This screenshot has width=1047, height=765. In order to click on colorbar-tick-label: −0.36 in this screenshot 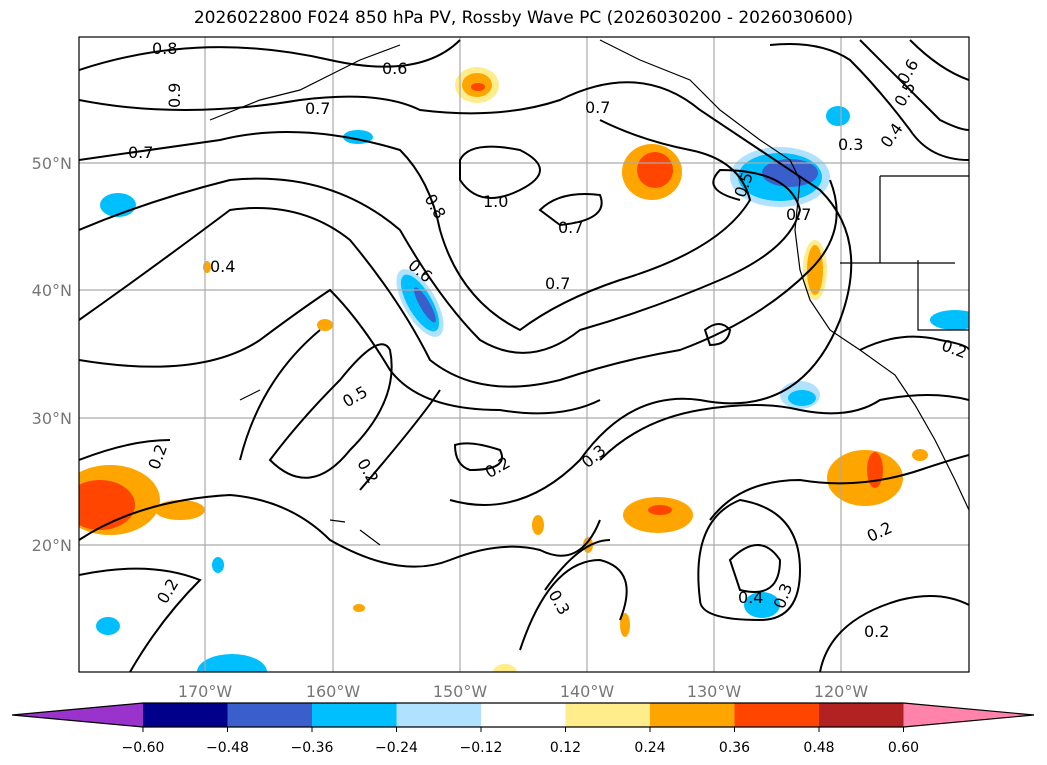, I will do `click(312, 748)`.